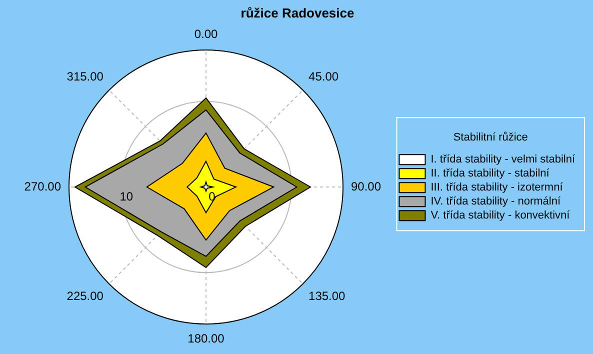 The width and height of the screenshot is (593, 354). I want to click on legend-label: I. třída stability - velmi stabilní, so click(503, 160).